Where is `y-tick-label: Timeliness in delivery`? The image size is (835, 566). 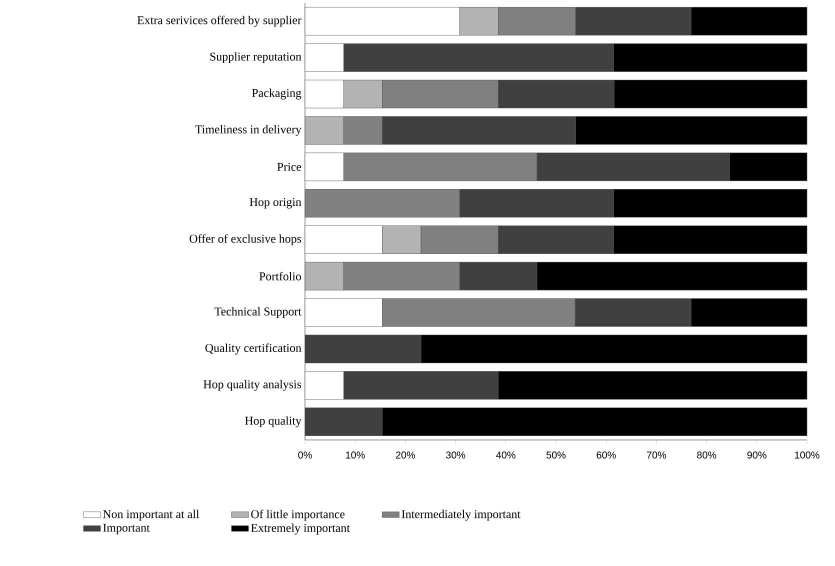 y-tick-label: Timeliness in delivery is located at coordinates (248, 130).